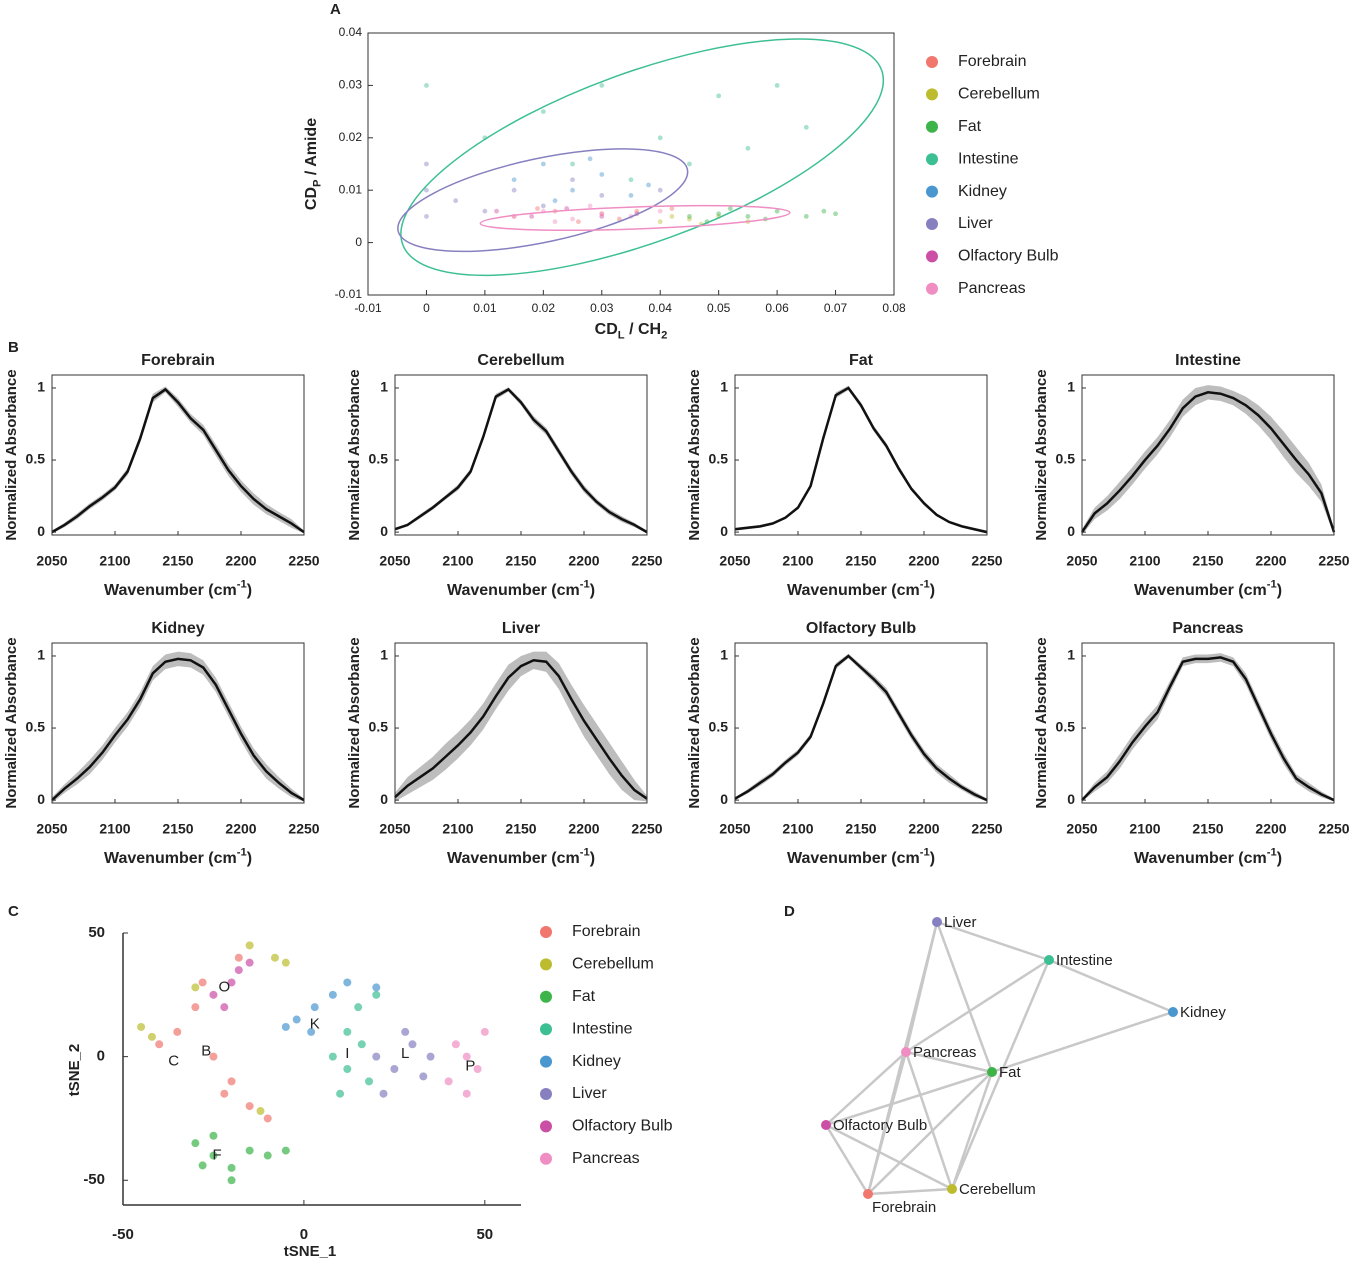 Image resolution: width=1367 pixels, height=1265 pixels. Describe the element at coordinates (318, 183) in the screenshot. I see `axis-label-part: P` at that location.